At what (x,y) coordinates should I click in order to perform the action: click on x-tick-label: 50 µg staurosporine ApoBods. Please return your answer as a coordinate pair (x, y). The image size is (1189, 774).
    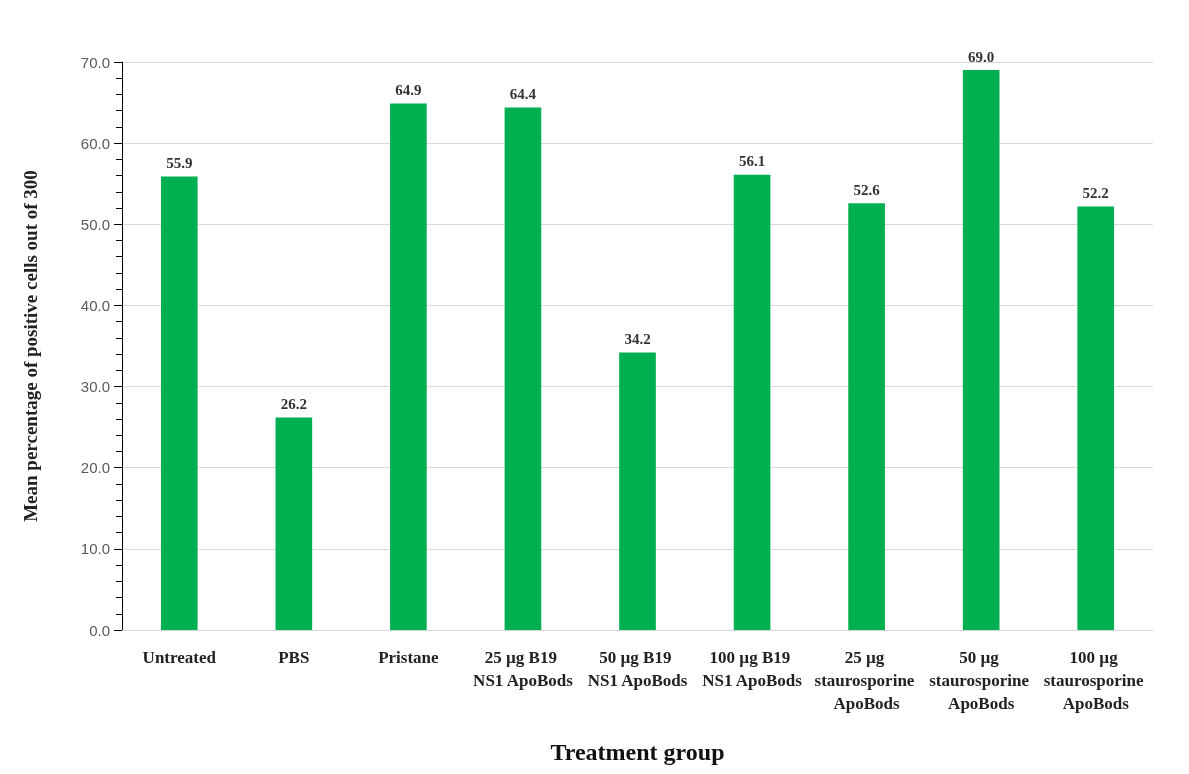
    Looking at the image, I should click on (981, 680).